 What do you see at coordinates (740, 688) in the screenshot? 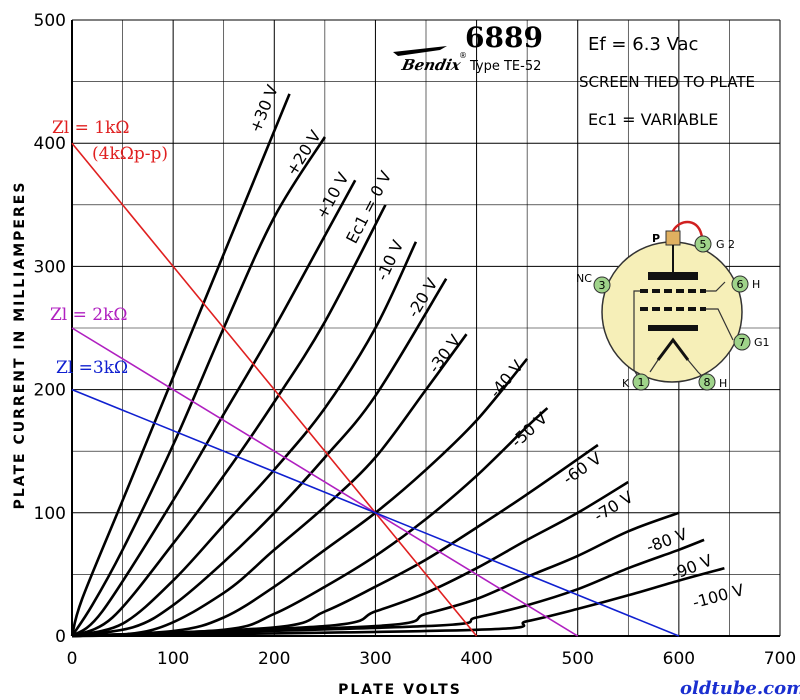
I see `watermark: oldtube.com` at bounding box center [740, 688].